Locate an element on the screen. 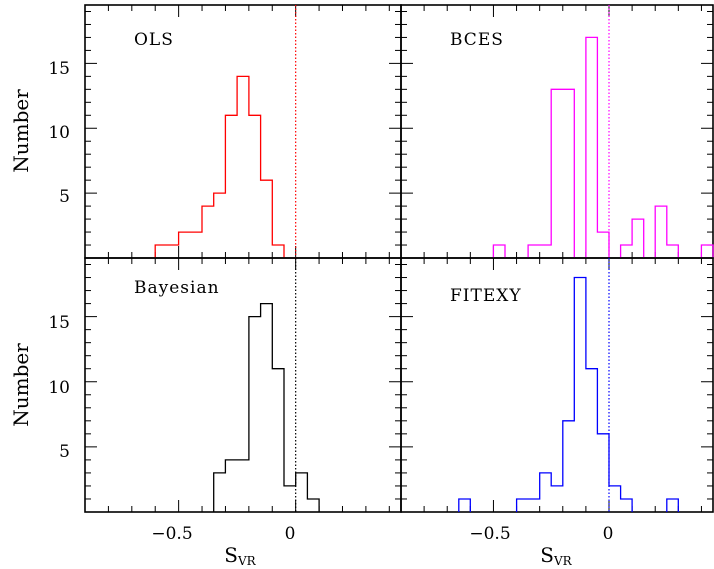 The height and width of the screenshot is (569, 714). panel-label: FITEXY is located at coordinates (486, 296).